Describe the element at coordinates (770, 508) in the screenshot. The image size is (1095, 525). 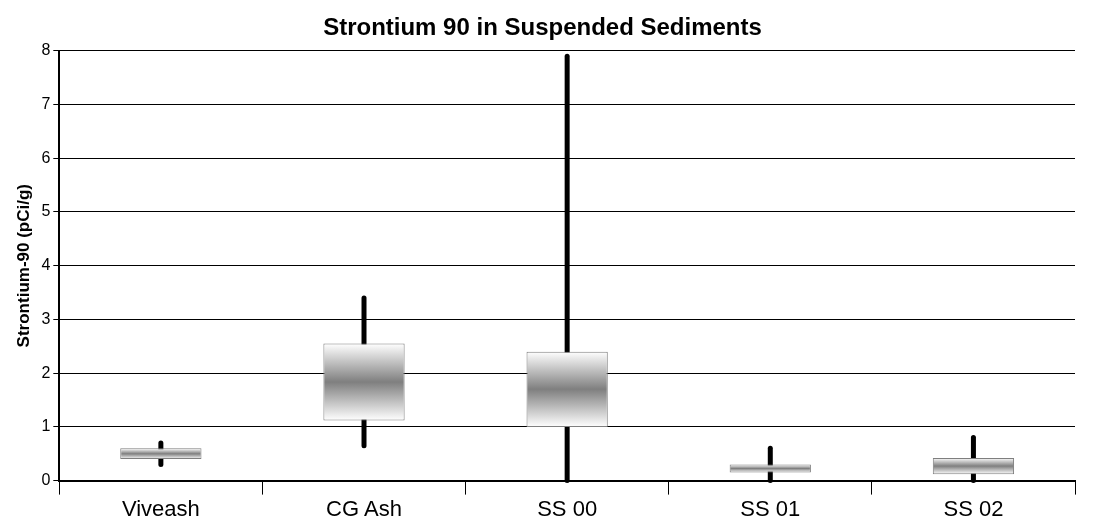
I see `x-tick-label: SS 01` at that location.